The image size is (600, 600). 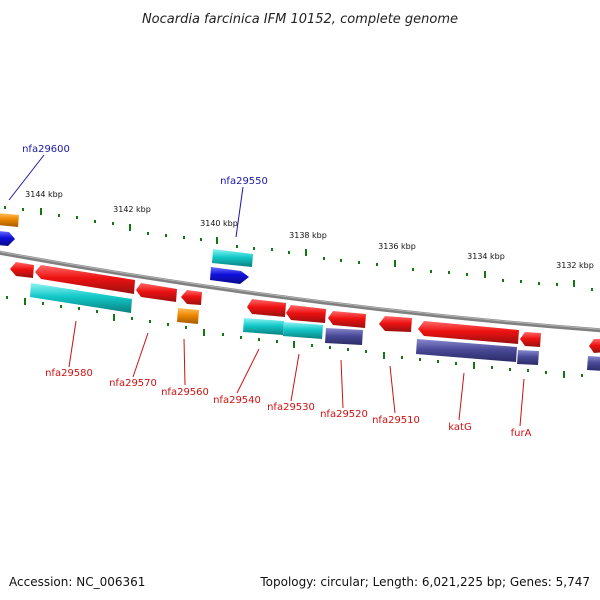 What do you see at coordinates (46, 149) in the screenshot?
I see `gene-label: nfa29600` at bounding box center [46, 149].